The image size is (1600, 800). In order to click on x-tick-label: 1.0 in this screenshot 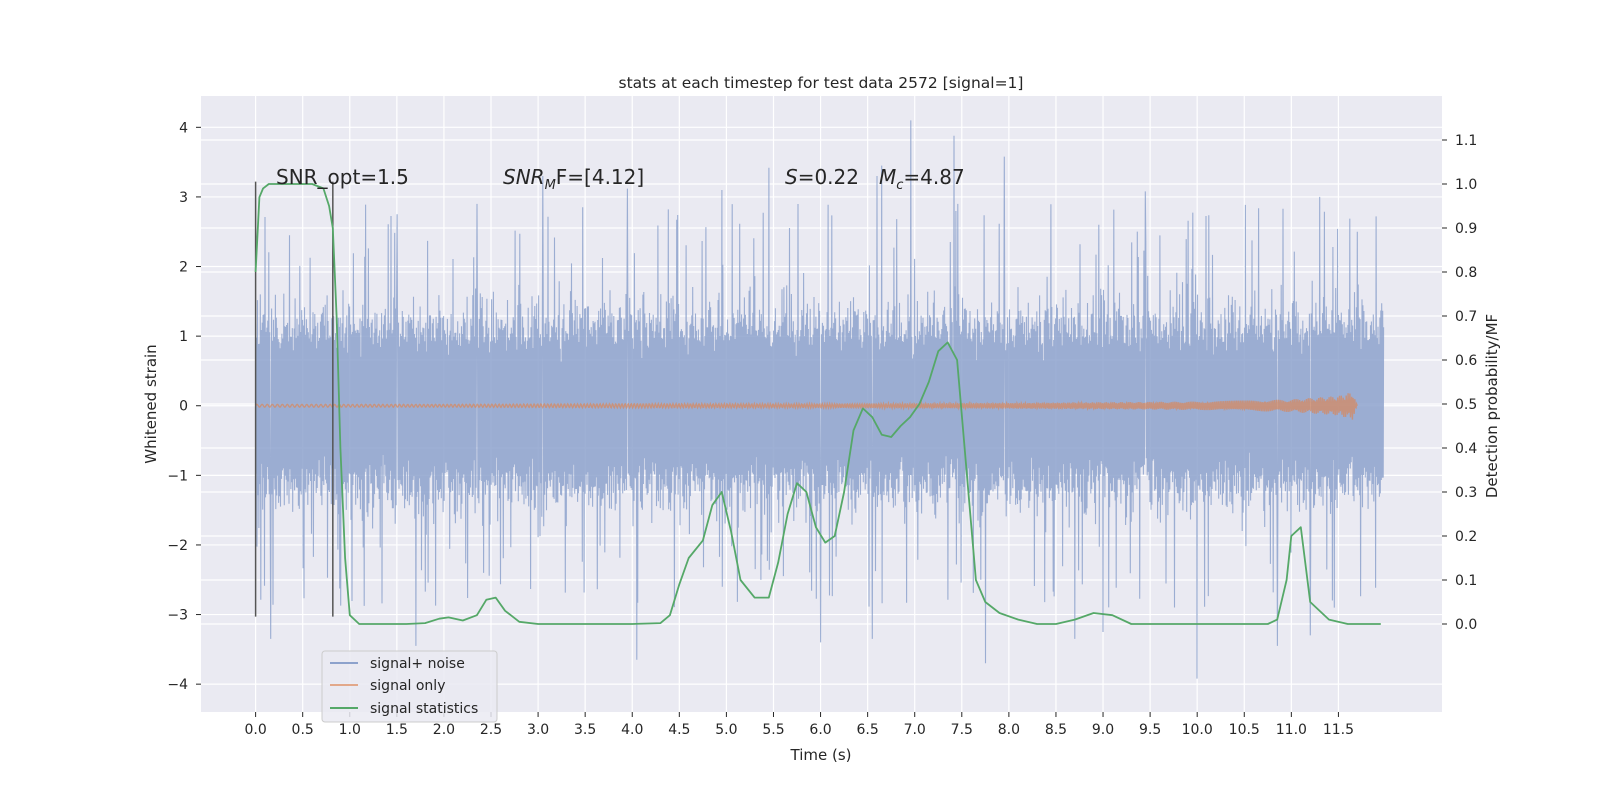, I will do `click(350, 730)`.